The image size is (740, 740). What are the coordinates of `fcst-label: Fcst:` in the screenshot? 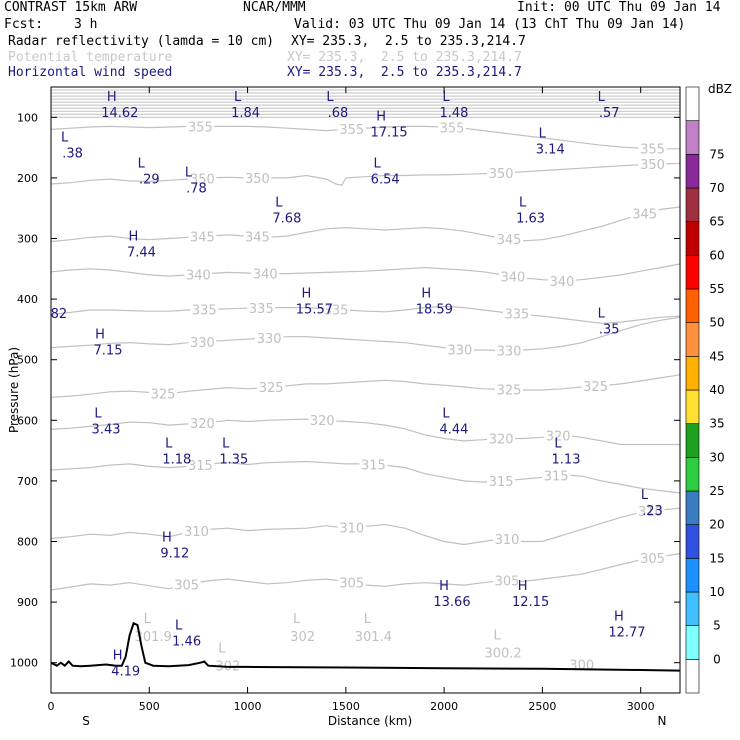 It's located at (24, 24).